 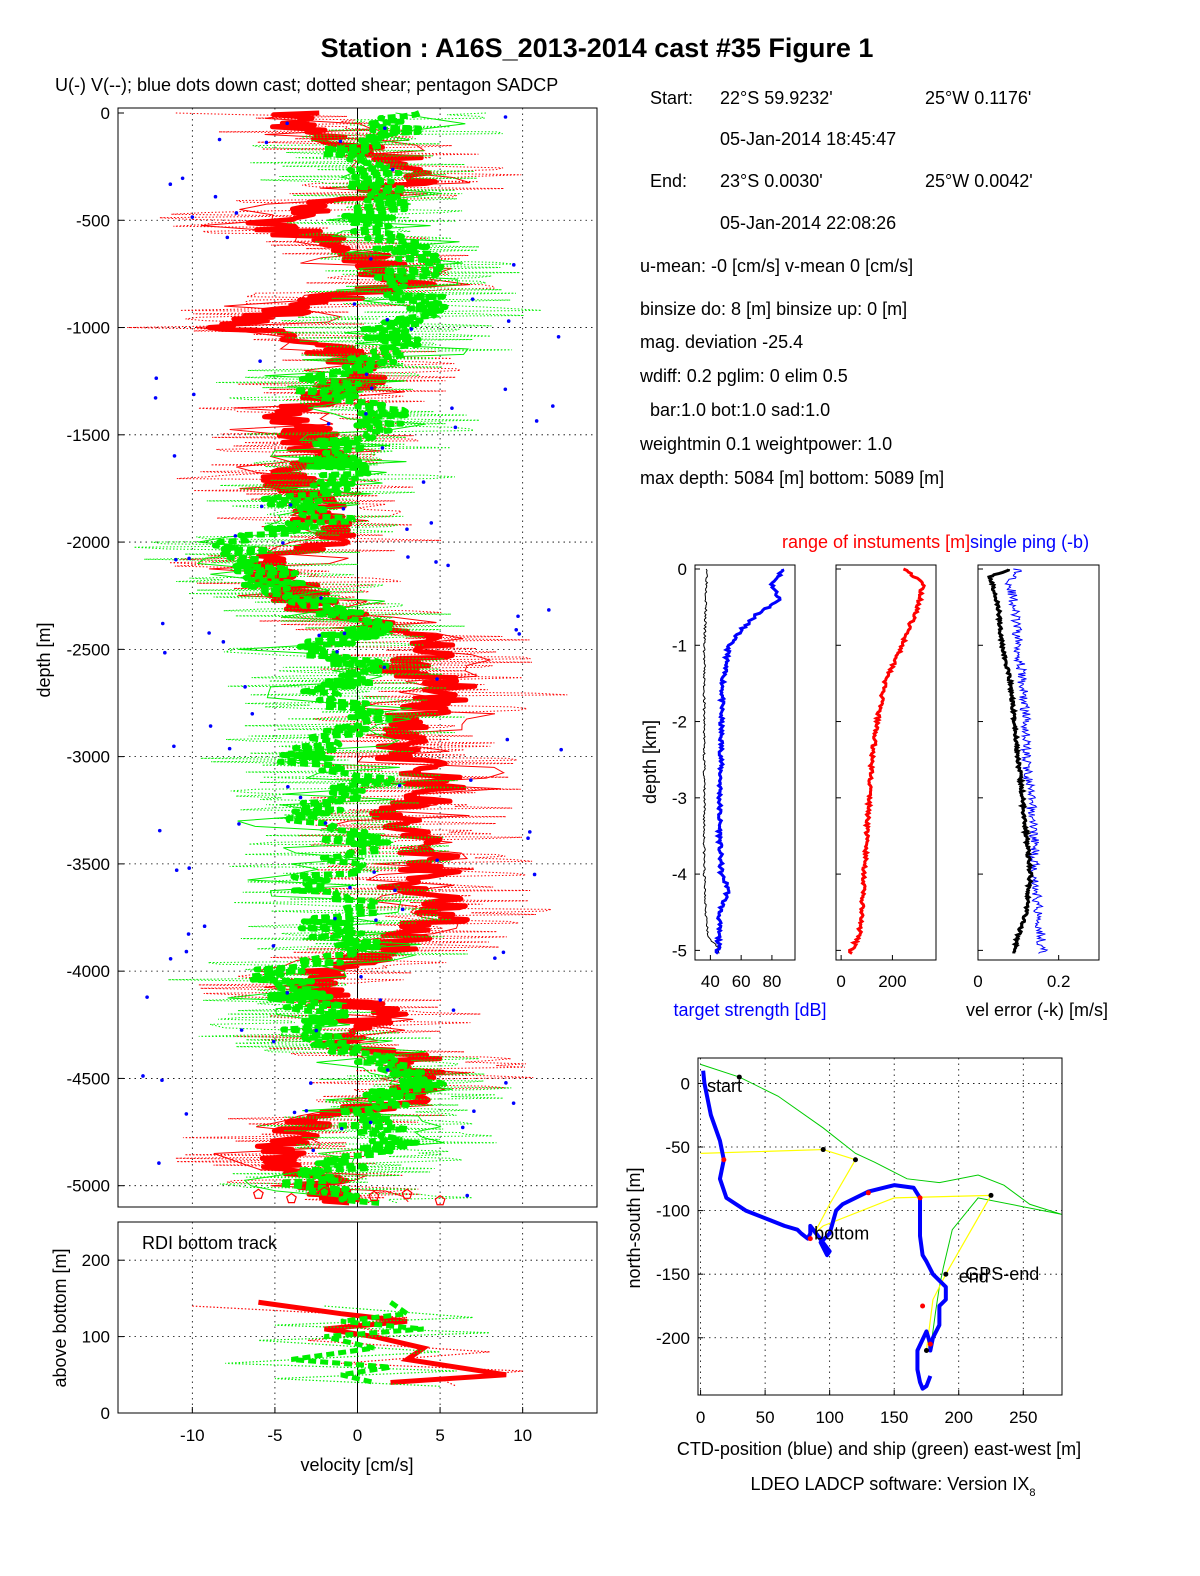 What do you see at coordinates (771, 981) in the screenshot?
I see `small-xtick-label: 80` at bounding box center [771, 981].